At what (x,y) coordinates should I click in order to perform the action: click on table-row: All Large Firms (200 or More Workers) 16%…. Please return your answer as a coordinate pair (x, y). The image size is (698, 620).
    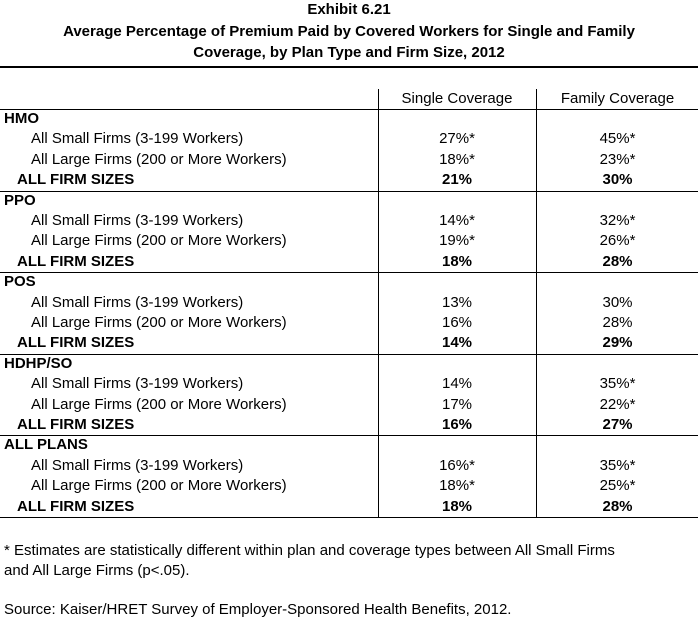
    Looking at the image, I should click on (349, 323).